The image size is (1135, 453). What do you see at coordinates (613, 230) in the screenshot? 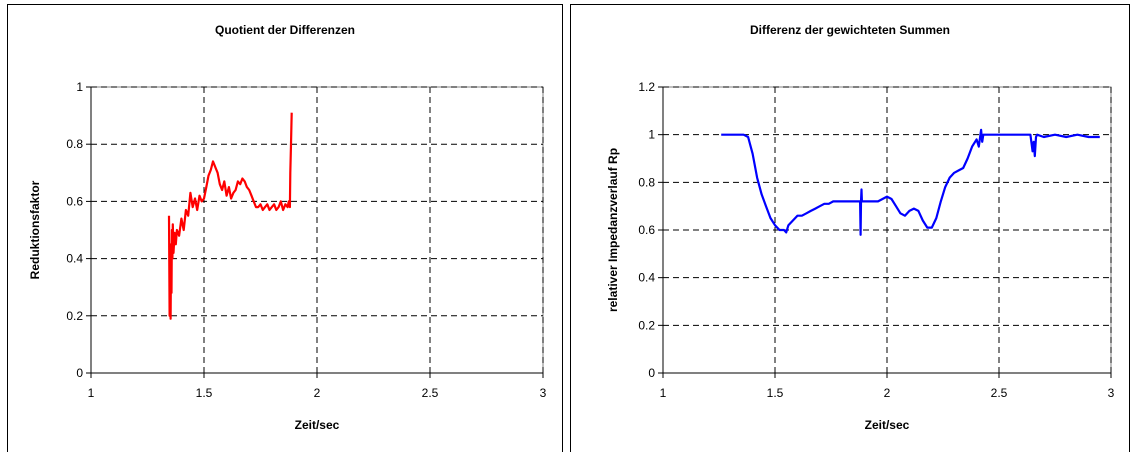
I see `y-axis-label: relativer Impedanzverlauf Rp` at bounding box center [613, 230].